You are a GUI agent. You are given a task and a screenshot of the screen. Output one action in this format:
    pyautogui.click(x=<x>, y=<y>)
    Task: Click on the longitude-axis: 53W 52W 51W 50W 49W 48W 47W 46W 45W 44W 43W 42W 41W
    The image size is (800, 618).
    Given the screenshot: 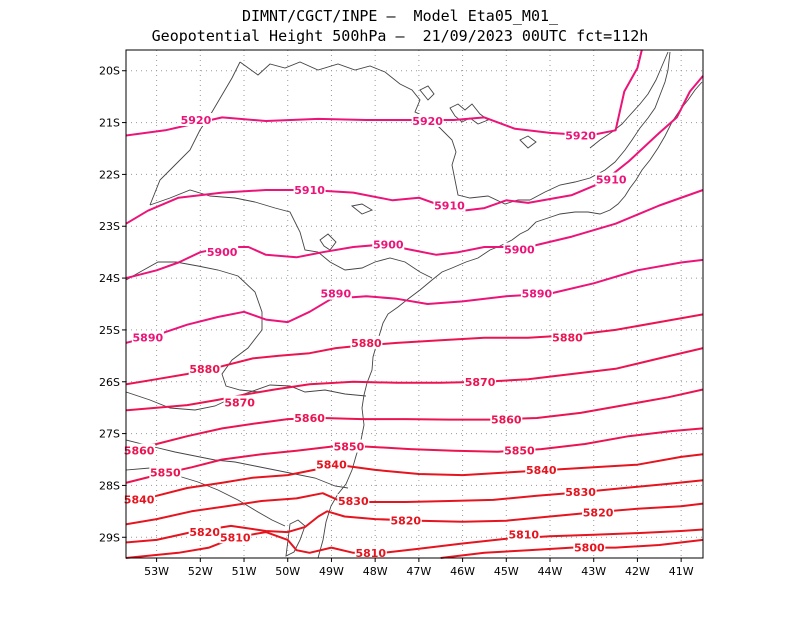 What is the action you would take?
    pyautogui.click(x=419, y=568)
    